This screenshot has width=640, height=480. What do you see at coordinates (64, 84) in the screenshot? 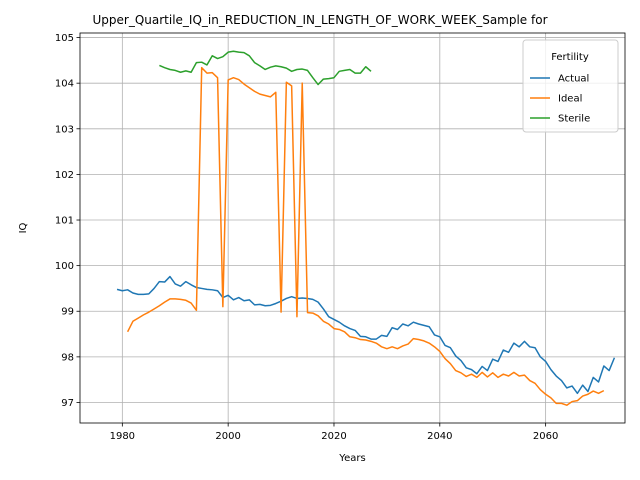
I see `y-tick-label: 104` at bounding box center [64, 84].